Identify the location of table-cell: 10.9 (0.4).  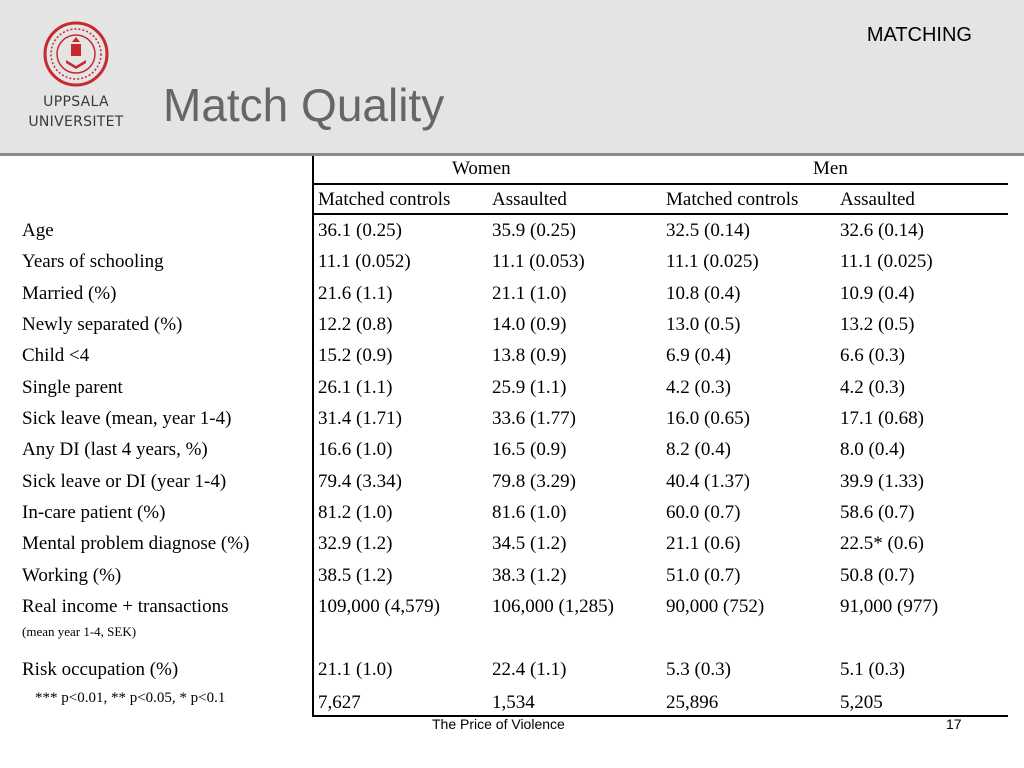
(877, 293).